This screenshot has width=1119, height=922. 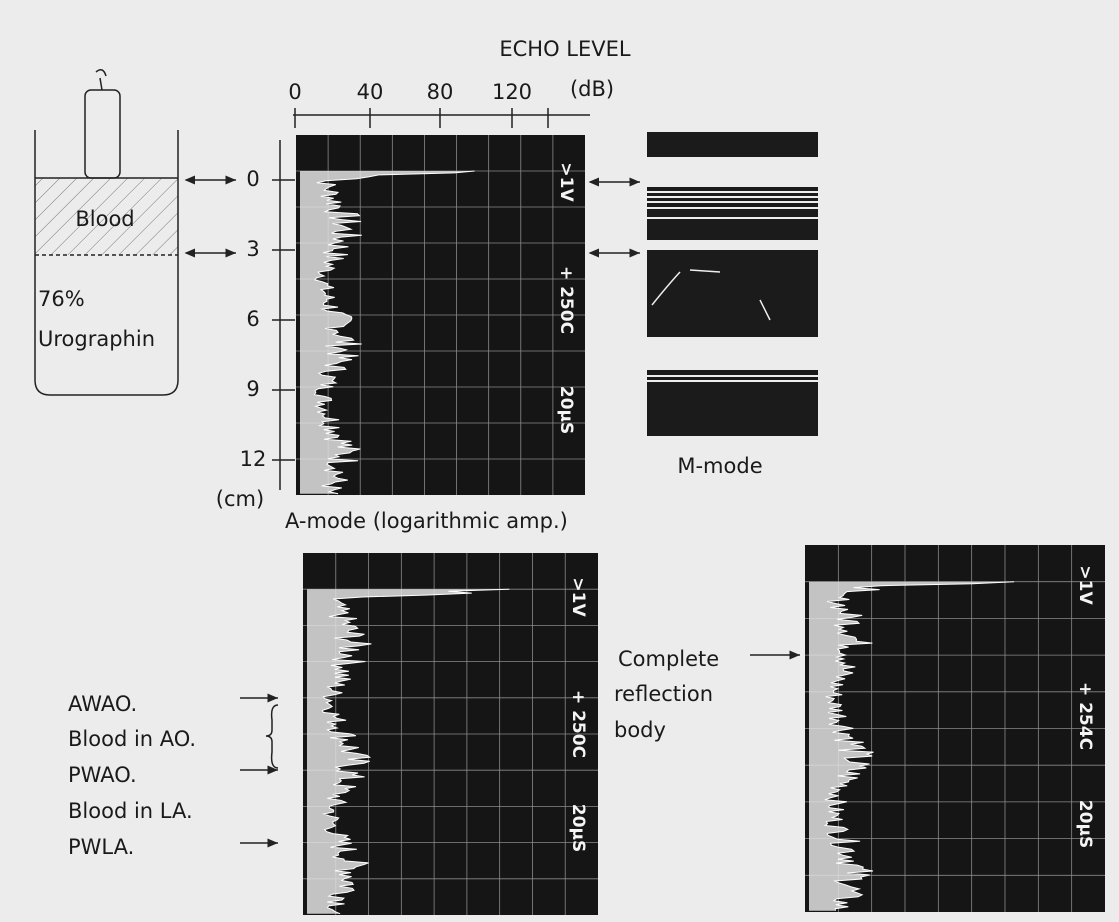 What do you see at coordinates (61, 299) in the screenshot?
I see `layer-label: 76%` at bounding box center [61, 299].